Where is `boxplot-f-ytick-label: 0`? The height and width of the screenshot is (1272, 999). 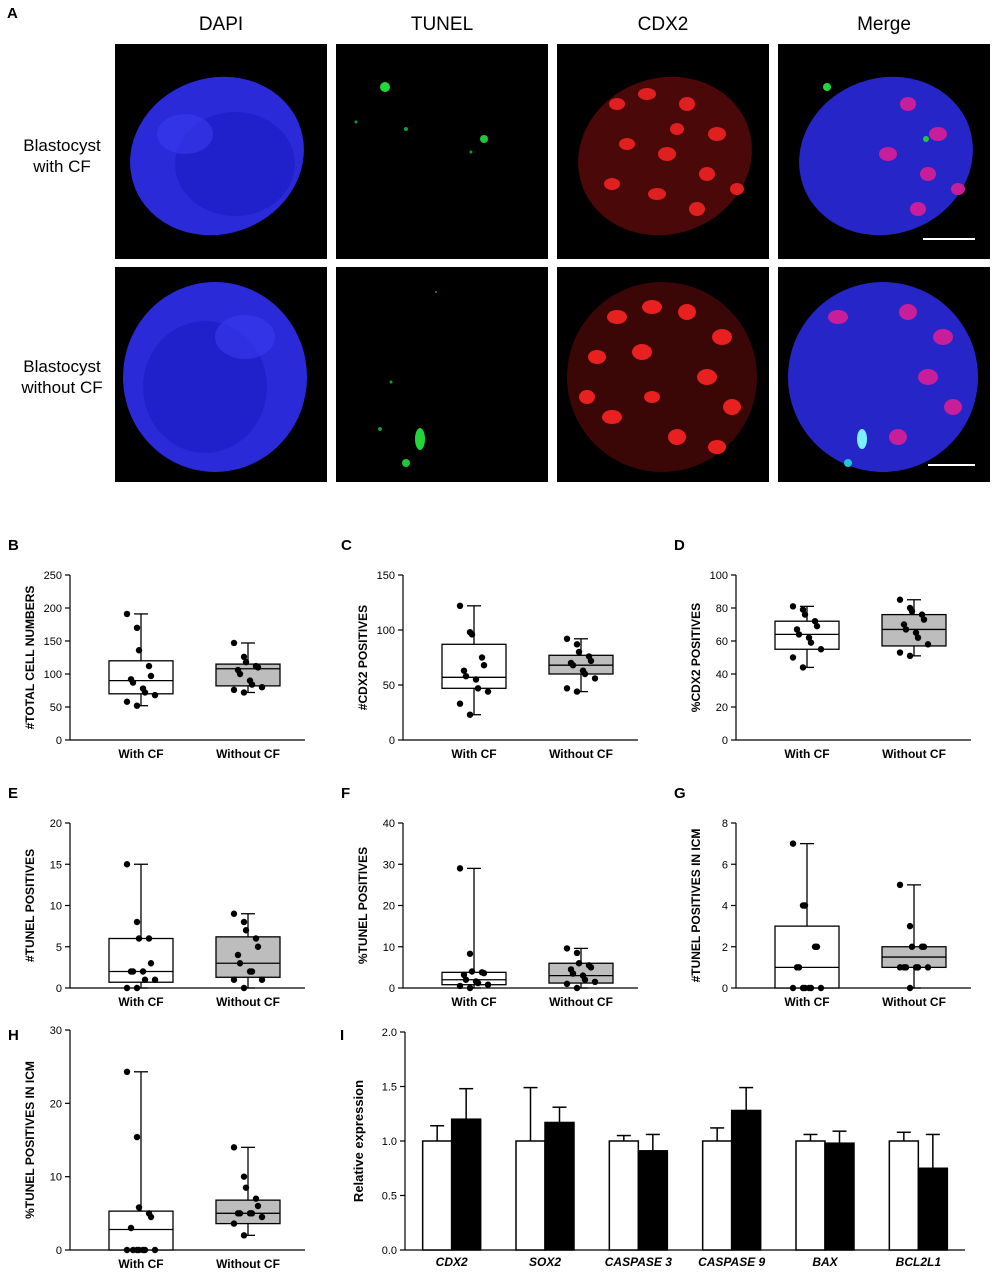
boxplot-f-ytick-label: 0 is located at coordinates (392, 989).